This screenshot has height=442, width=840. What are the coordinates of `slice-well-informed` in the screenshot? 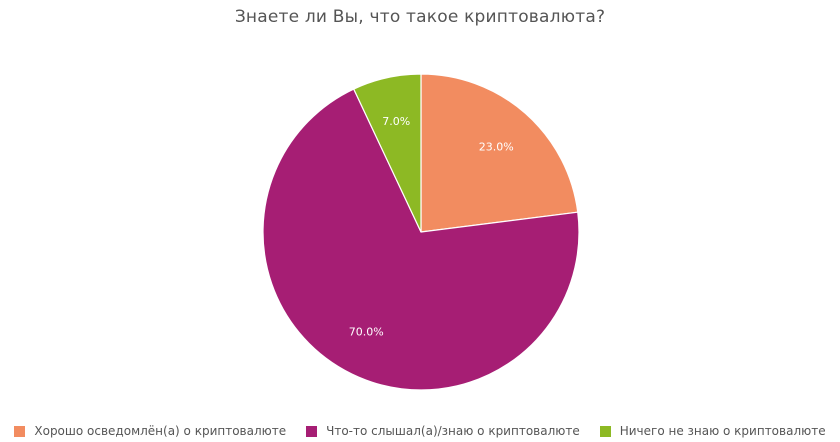 It's located at (499, 153).